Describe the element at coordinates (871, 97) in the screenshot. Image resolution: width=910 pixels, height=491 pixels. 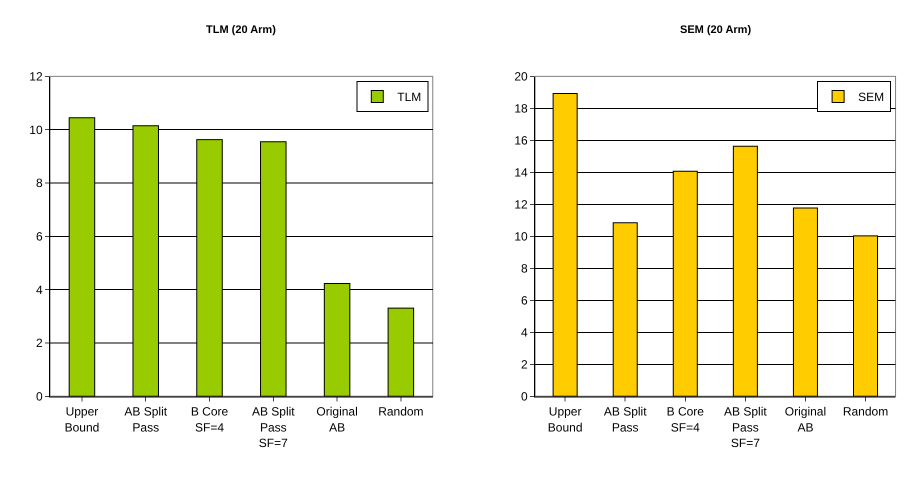
I see `legend-label: SEM` at that location.